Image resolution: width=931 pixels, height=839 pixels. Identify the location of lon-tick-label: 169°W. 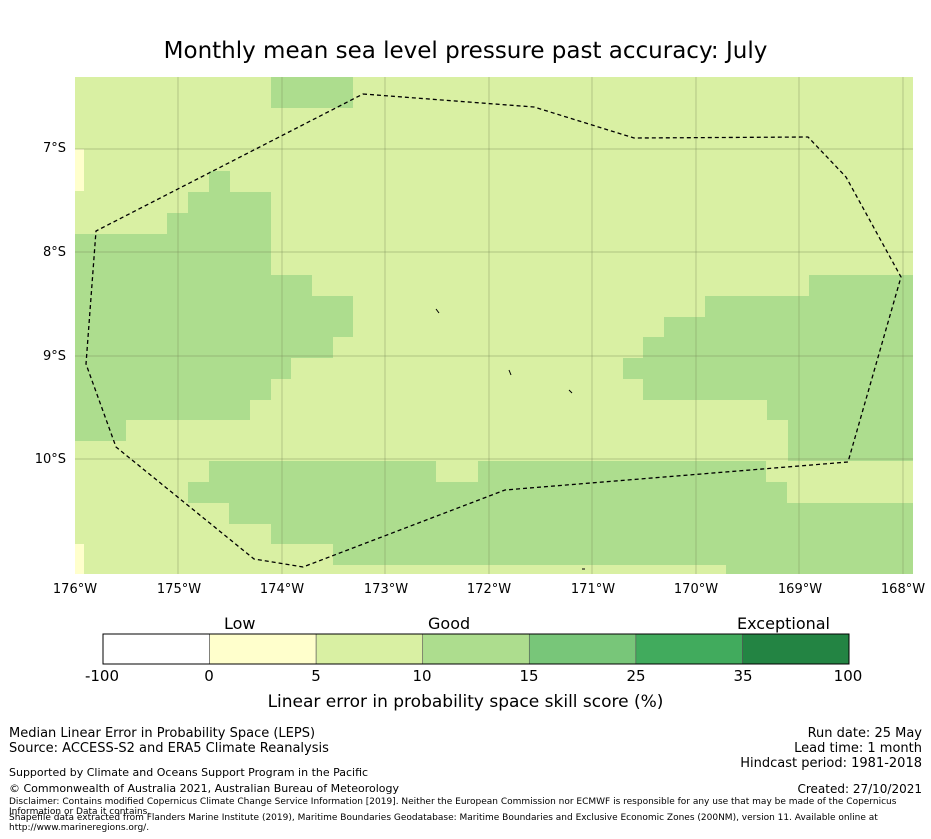
(800, 589).